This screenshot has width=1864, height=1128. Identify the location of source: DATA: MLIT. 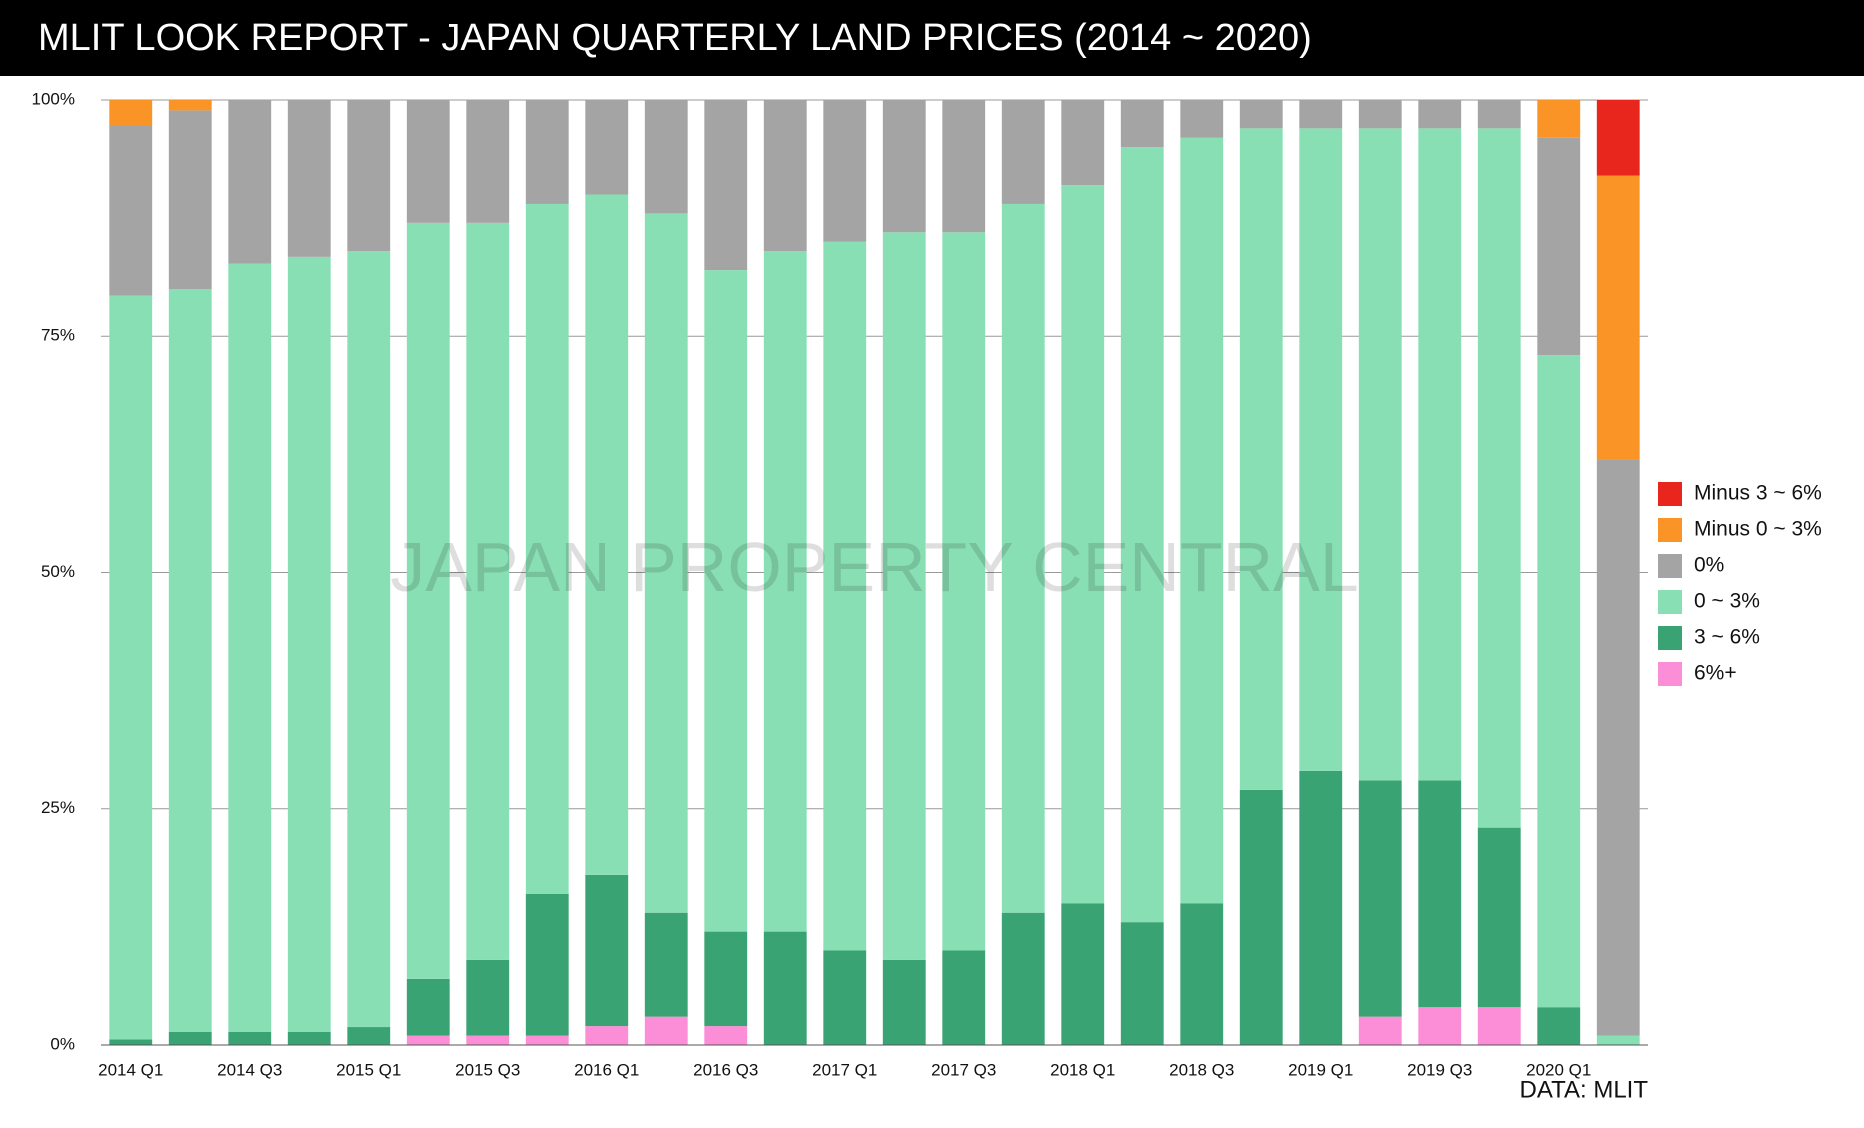
(1584, 1089).